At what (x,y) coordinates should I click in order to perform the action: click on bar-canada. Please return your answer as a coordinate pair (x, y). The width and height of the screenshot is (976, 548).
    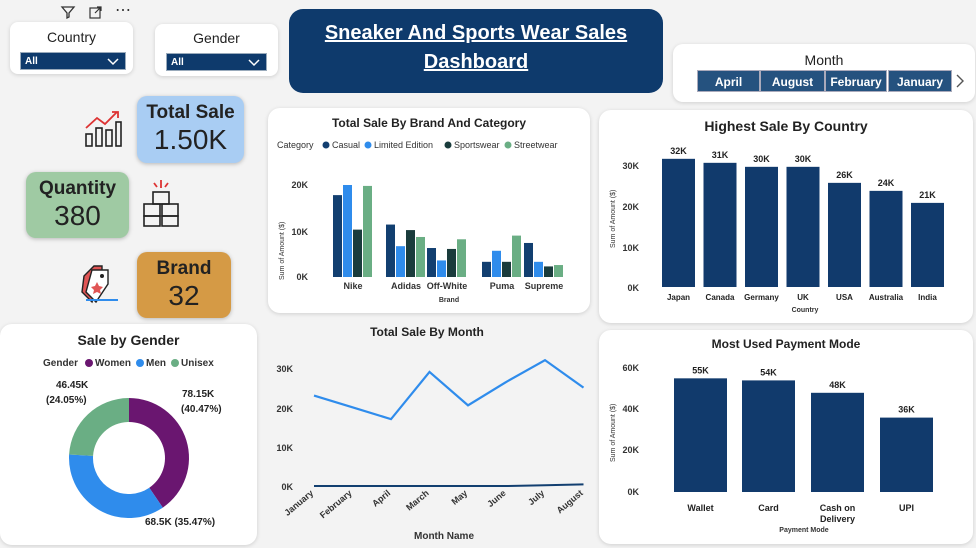
    Looking at the image, I should click on (720, 224).